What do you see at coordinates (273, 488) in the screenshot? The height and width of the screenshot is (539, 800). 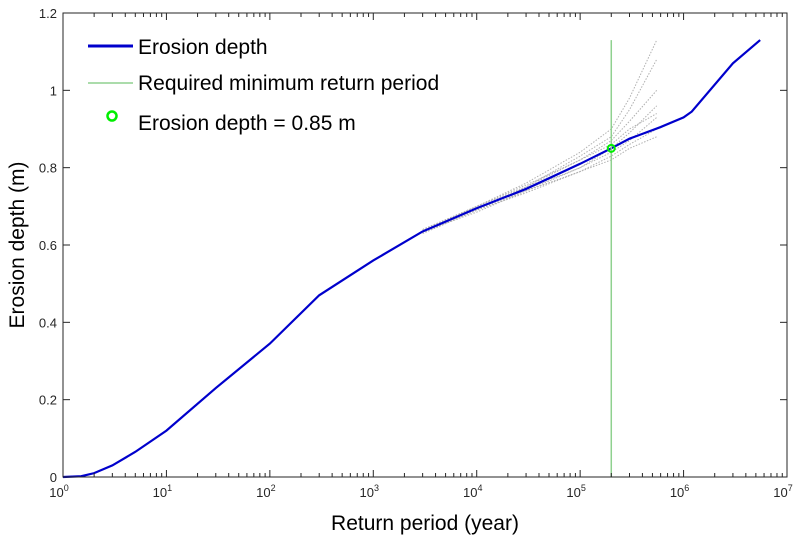 I see `x-tick-exponent: 2` at bounding box center [273, 488].